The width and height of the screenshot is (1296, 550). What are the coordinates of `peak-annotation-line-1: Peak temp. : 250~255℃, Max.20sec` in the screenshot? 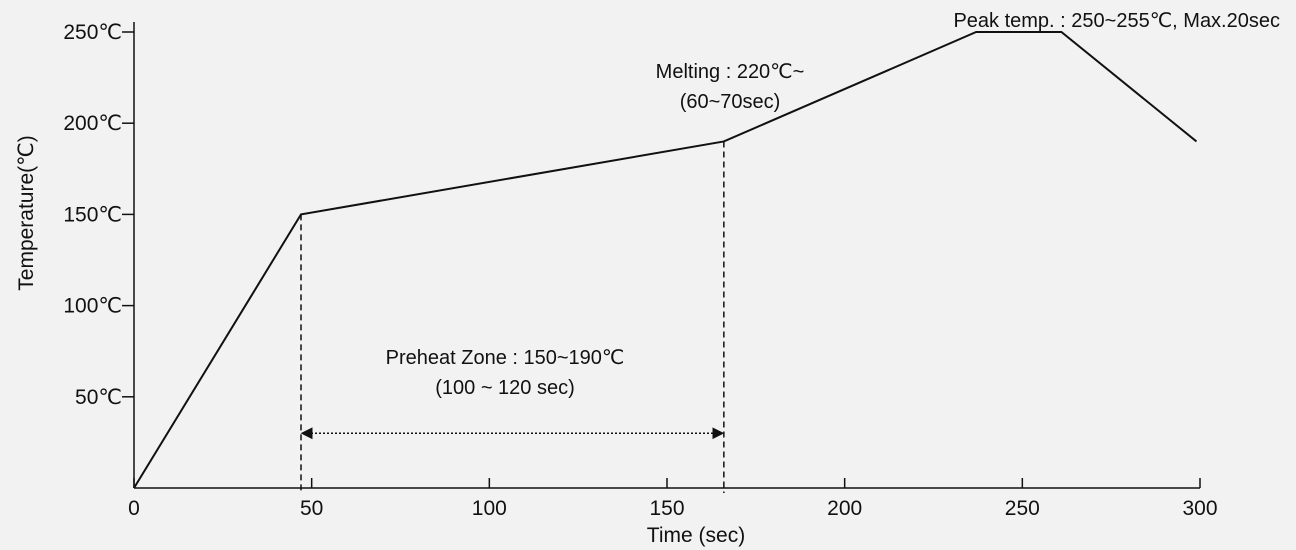 It's located at (1116, 21).